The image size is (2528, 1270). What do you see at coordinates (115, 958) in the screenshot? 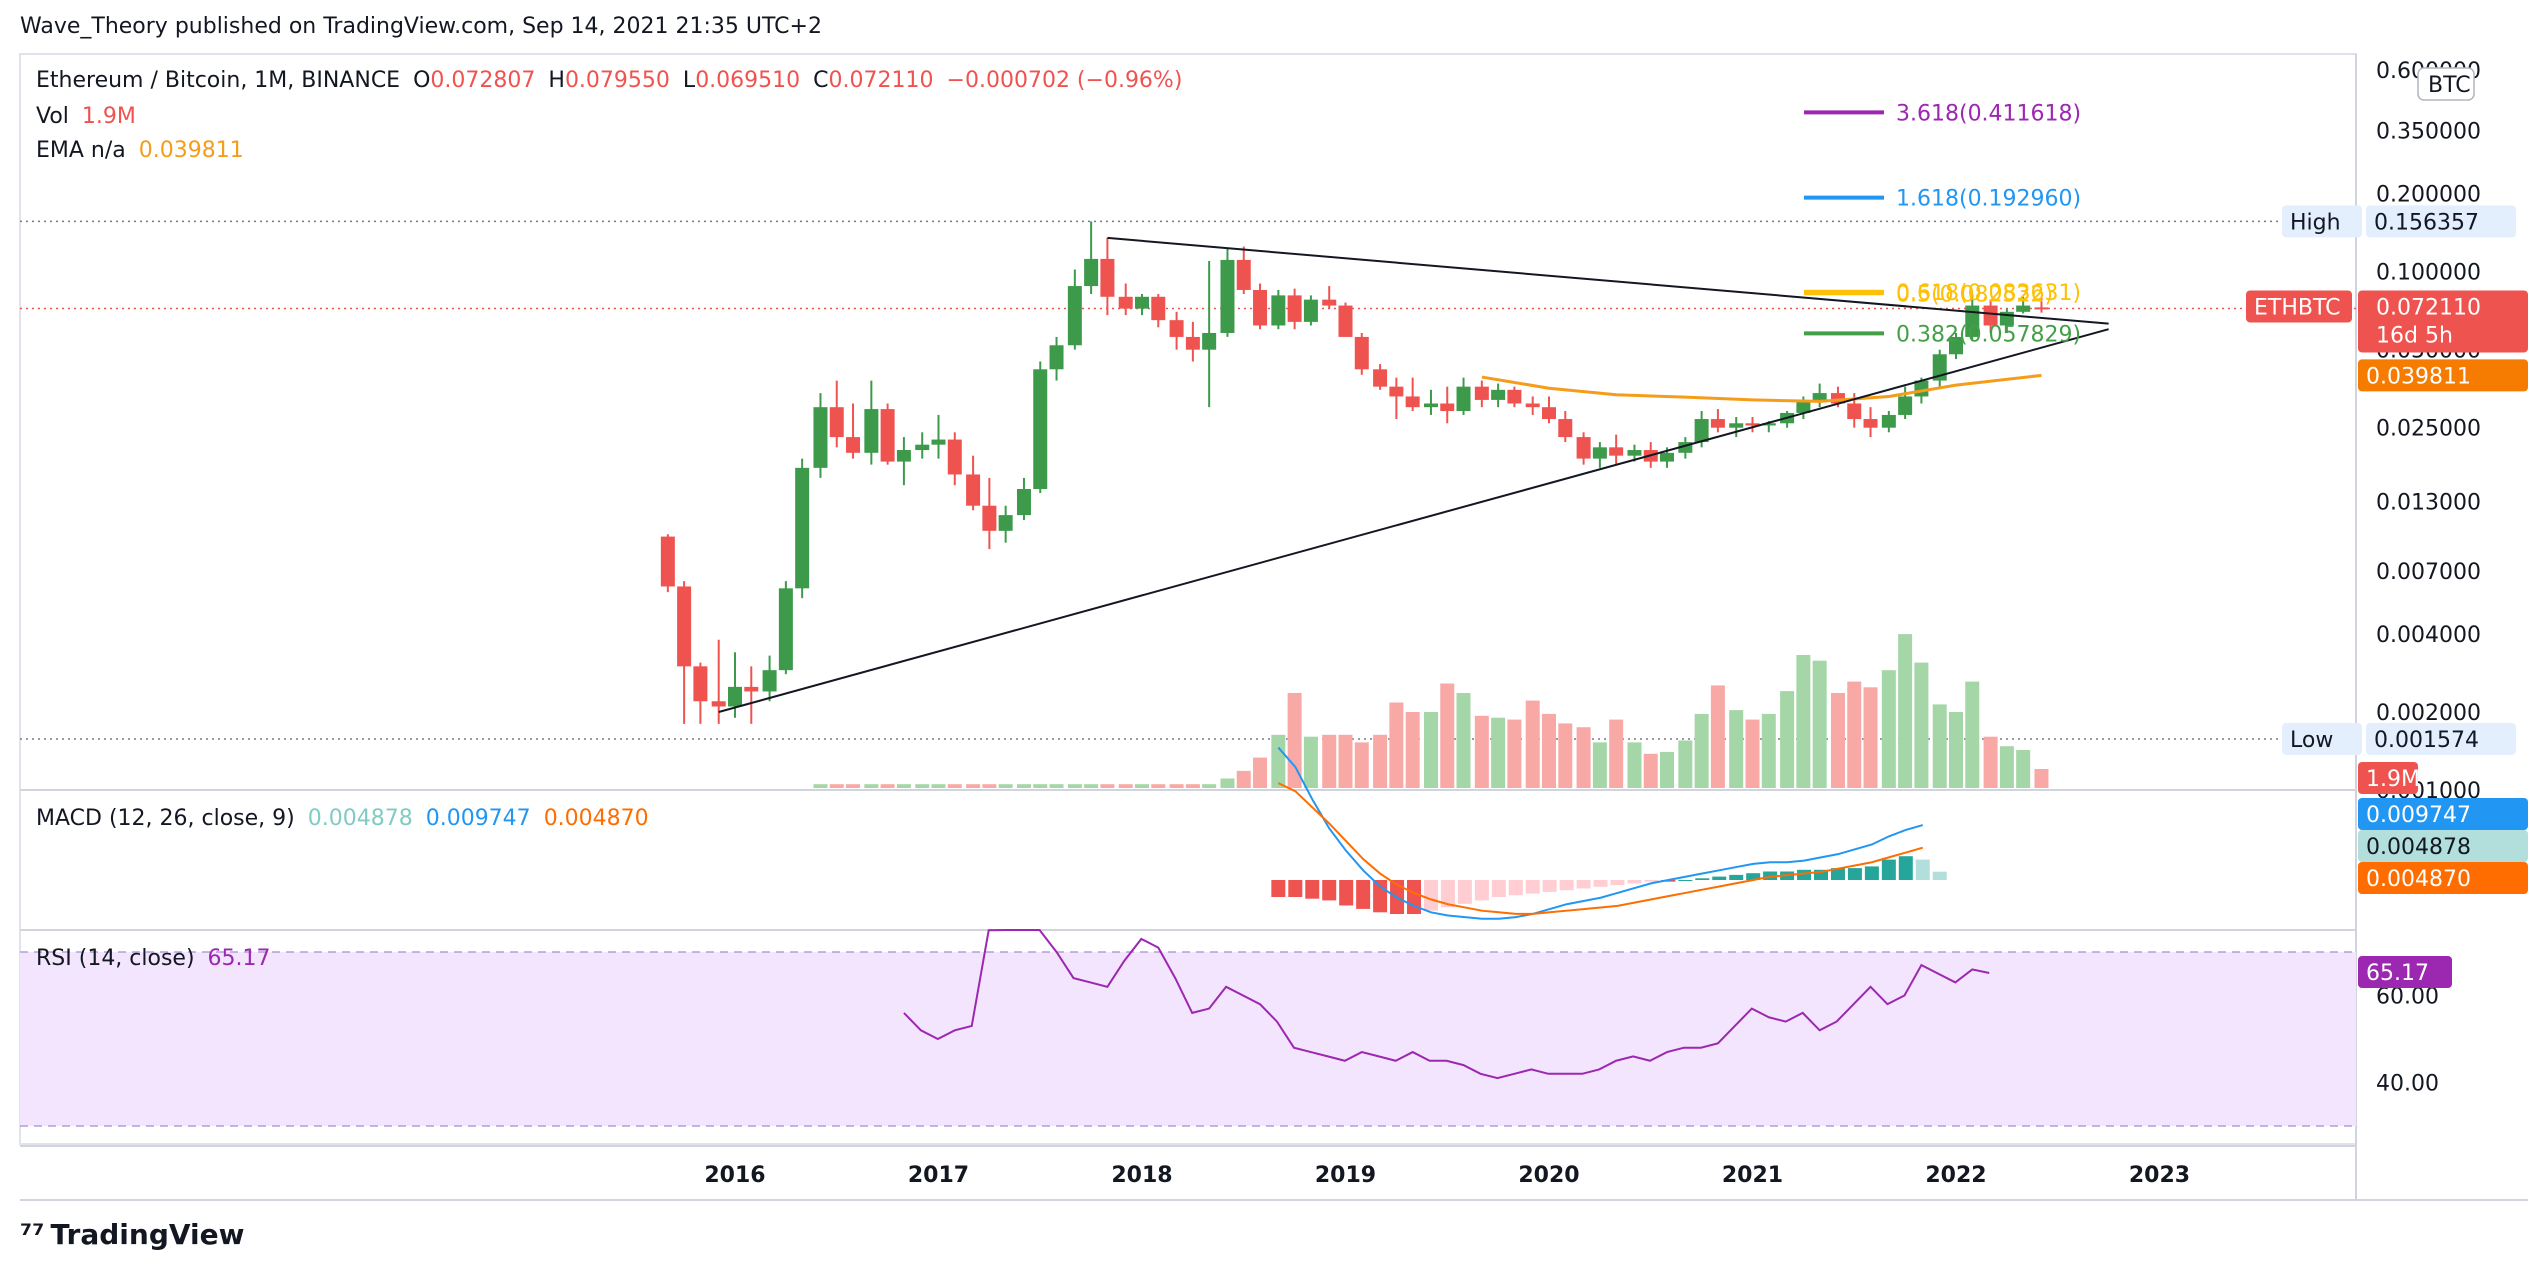
I see `rsi-label: RSI (14, close)` at bounding box center [115, 958].